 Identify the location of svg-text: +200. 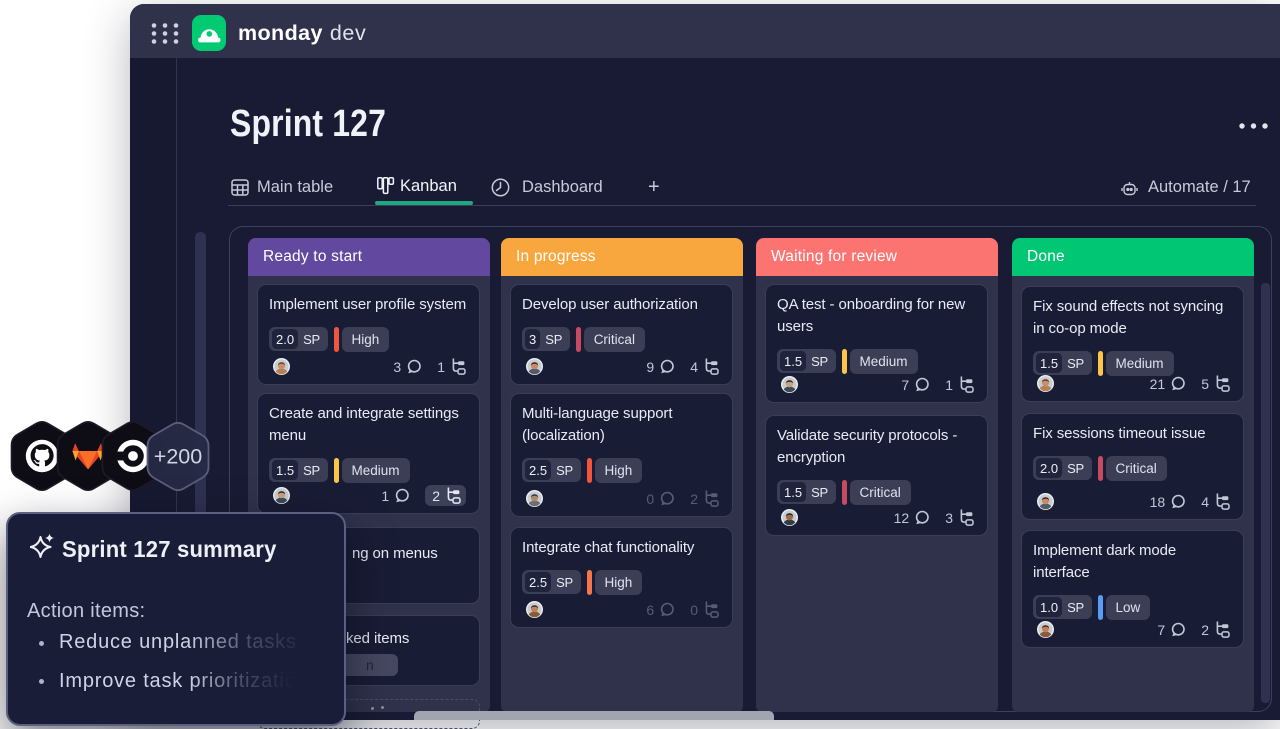
(178, 457).